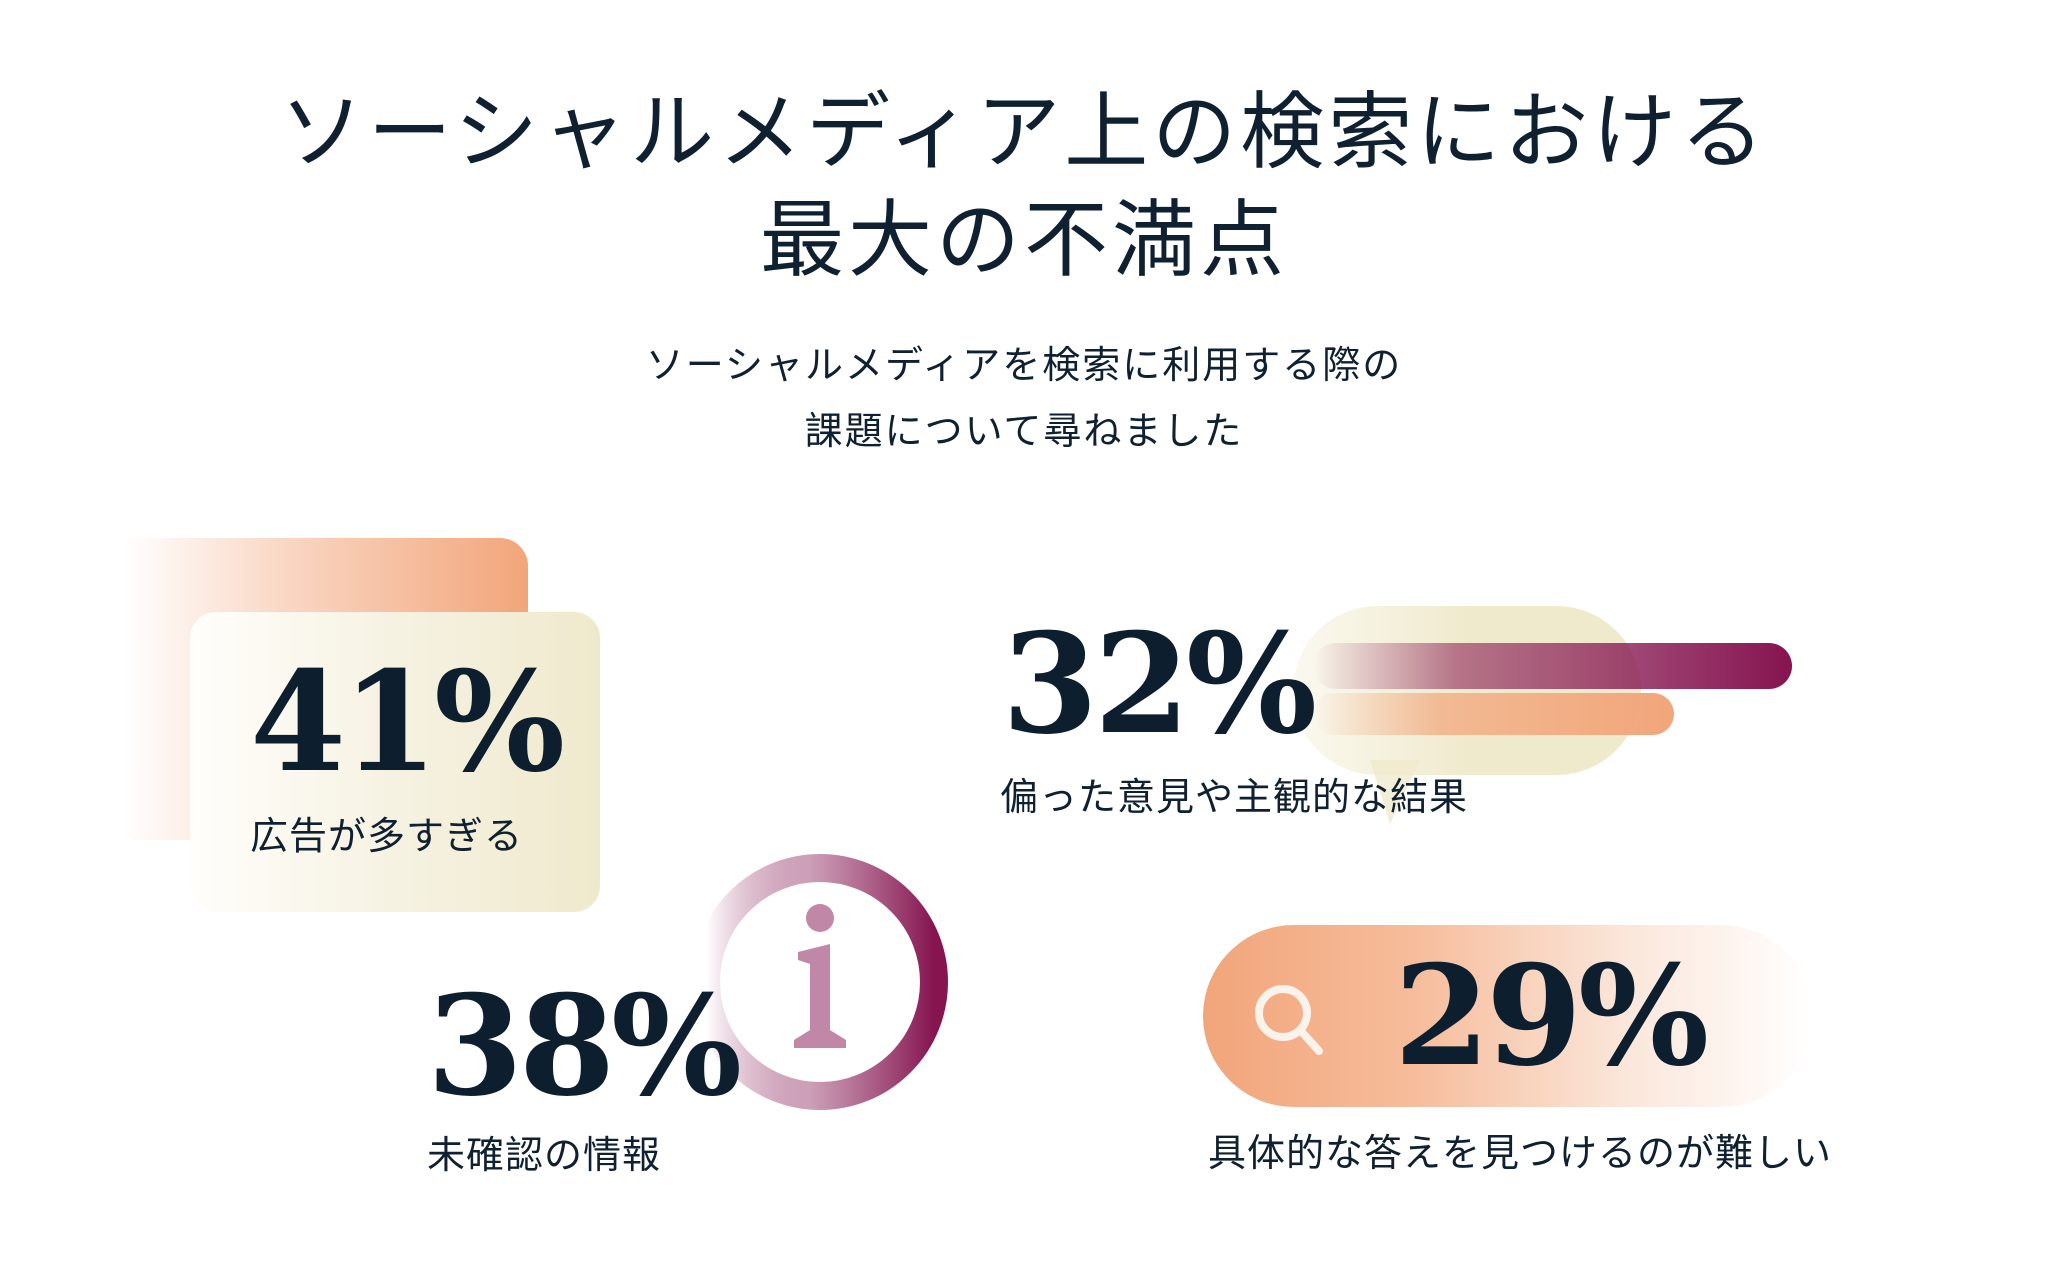 Image resolution: width=2048 pixels, height=1283 pixels. Describe the element at coordinates (1024, 132) in the screenshot. I see `title-line-1: ソーシャルメディア上の検索における` at that location.